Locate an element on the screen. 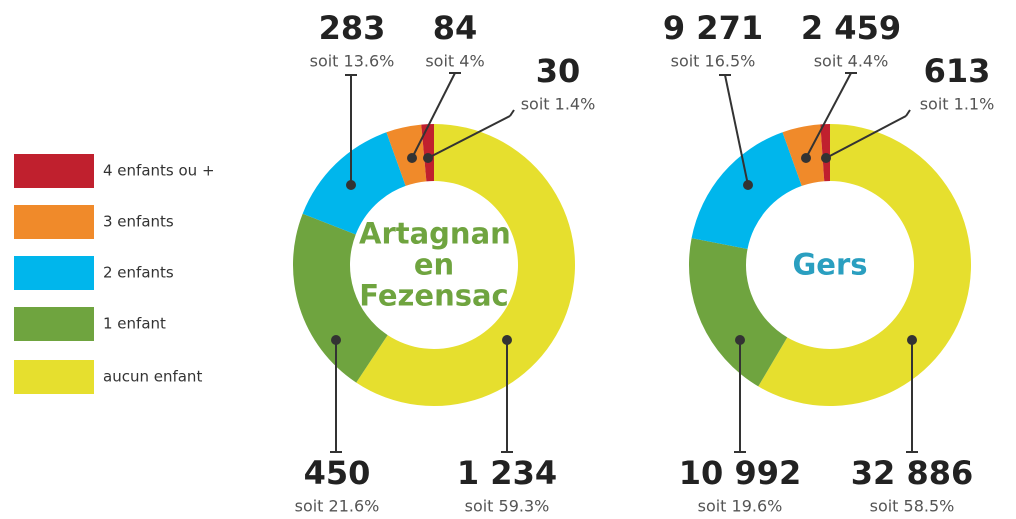  percent-label: soit 13.6% is located at coordinates (352, 61).